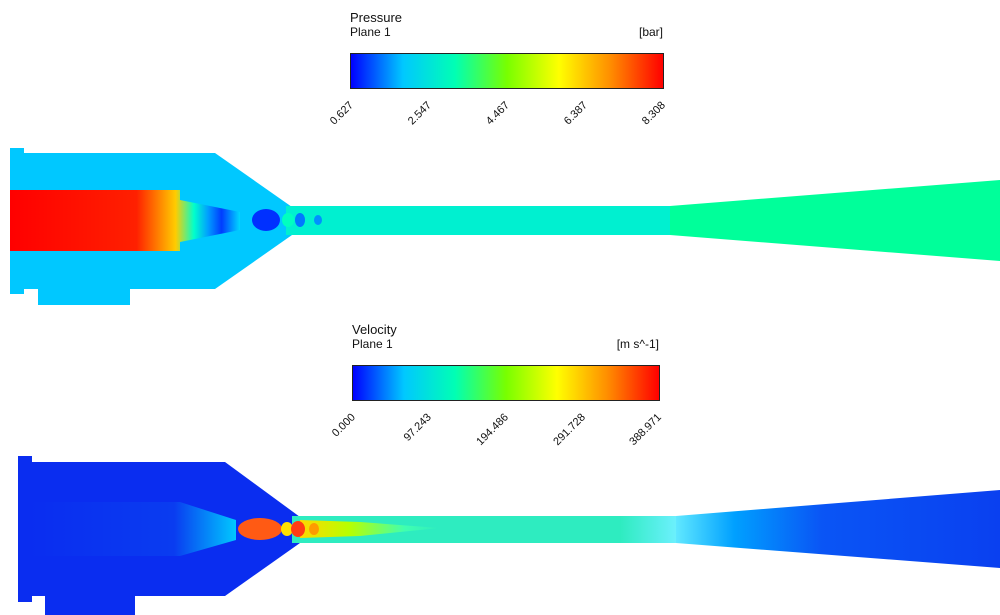 Image resolution: width=1000 pixels, height=615 pixels. I want to click on supersonic-jet, so click(370, 529).